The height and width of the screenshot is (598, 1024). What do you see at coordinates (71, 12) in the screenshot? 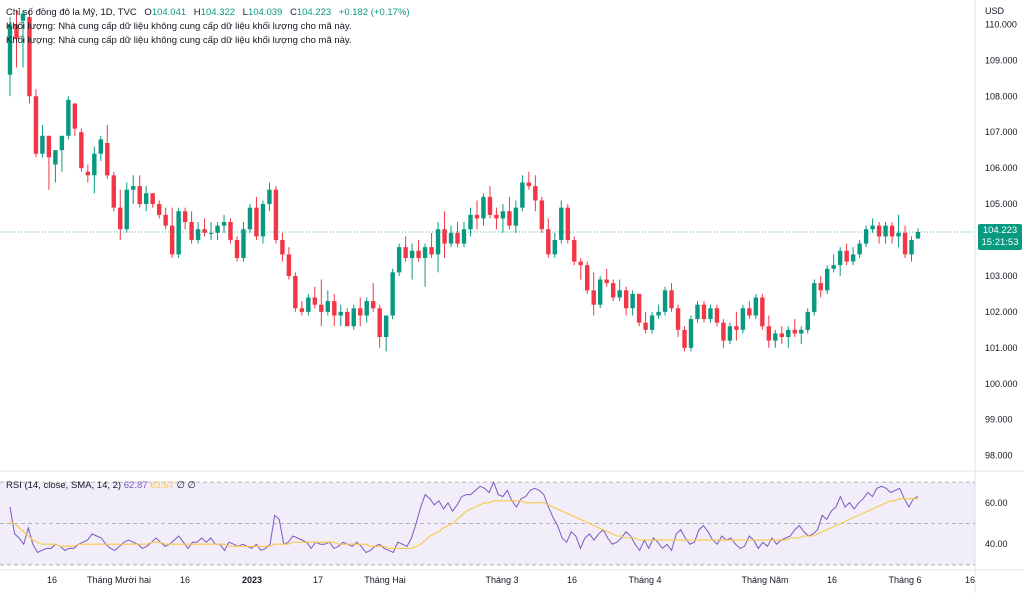
I see `symbol-title: Chỉ số đồng đô la Mỹ, 1D, TVC` at bounding box center [71, 12].